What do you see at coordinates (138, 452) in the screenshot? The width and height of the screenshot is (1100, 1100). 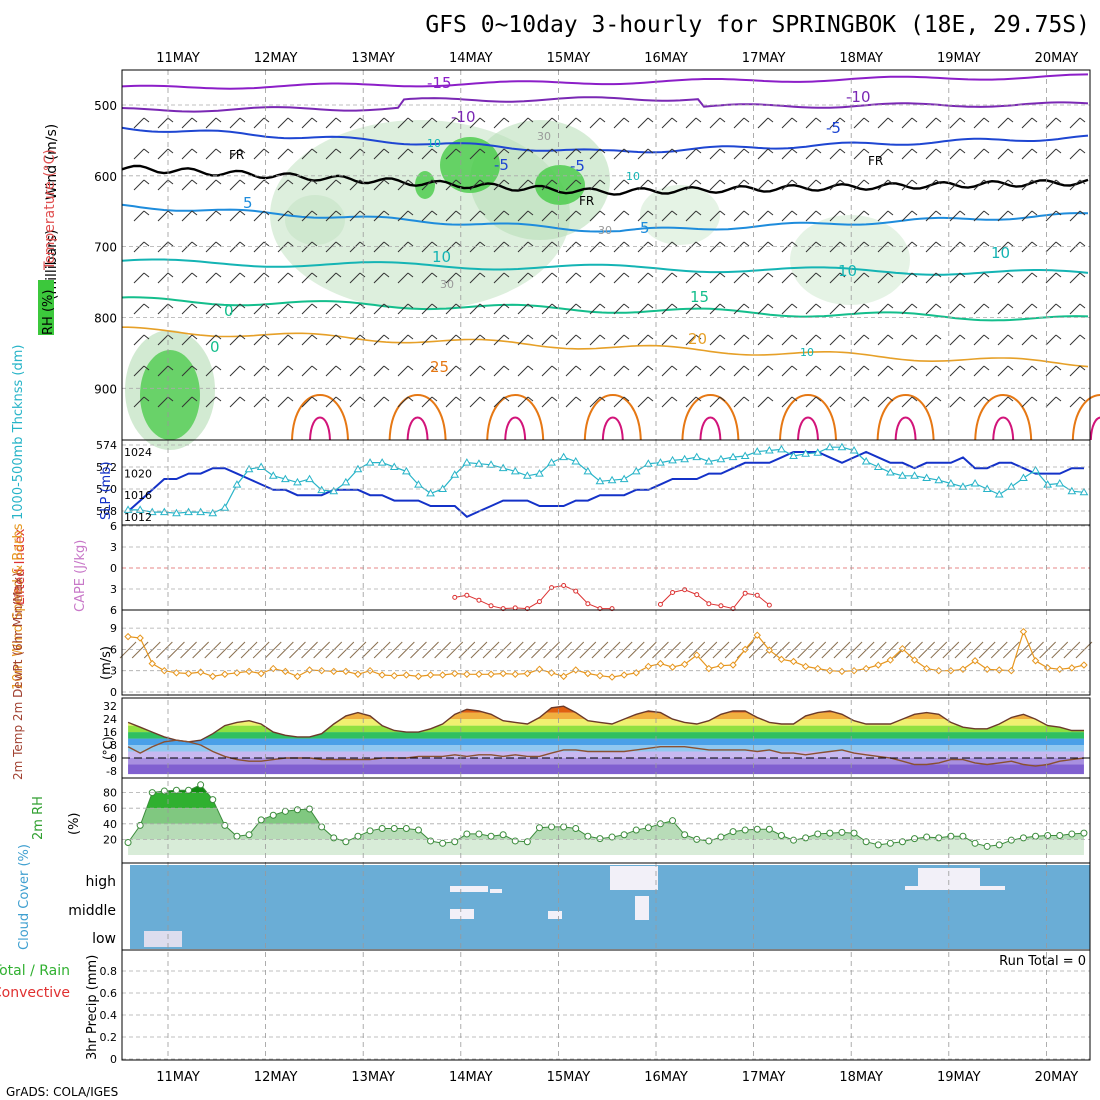 I see `slp-tick: 1024` at bounding box center [138, 452].